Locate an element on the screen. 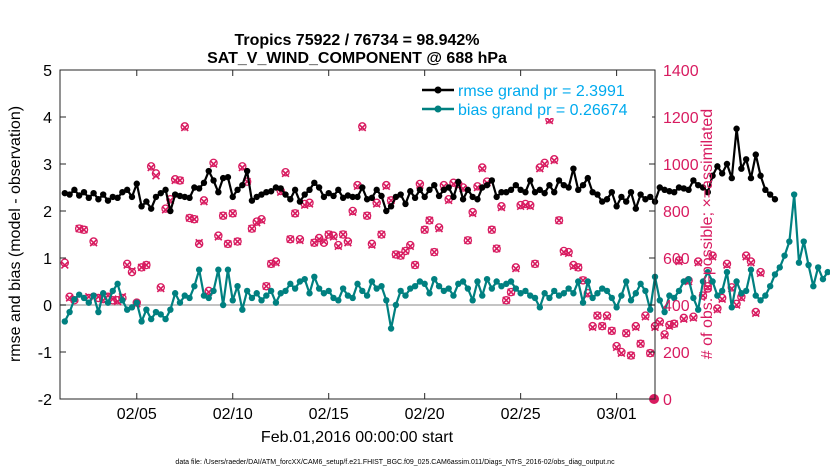  right-axis-label: # of obs: o=possible; ×=assimilated is located at coordinates (707, 234).